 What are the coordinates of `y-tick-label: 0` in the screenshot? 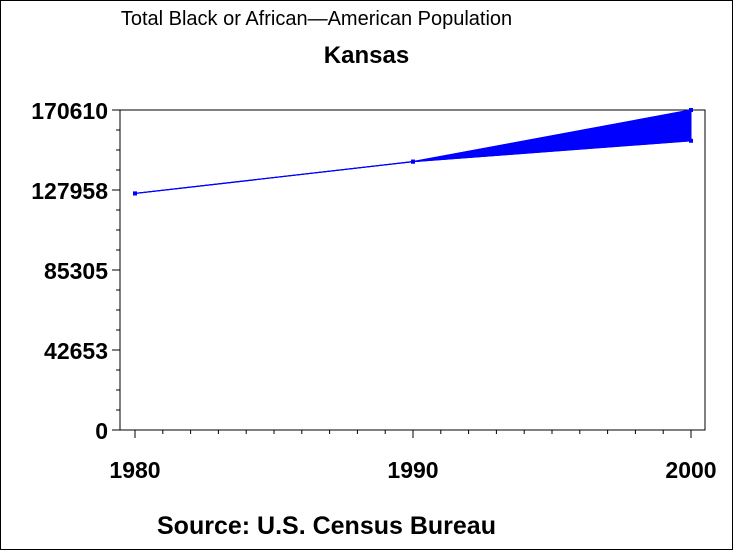 It's located at (101, 431).